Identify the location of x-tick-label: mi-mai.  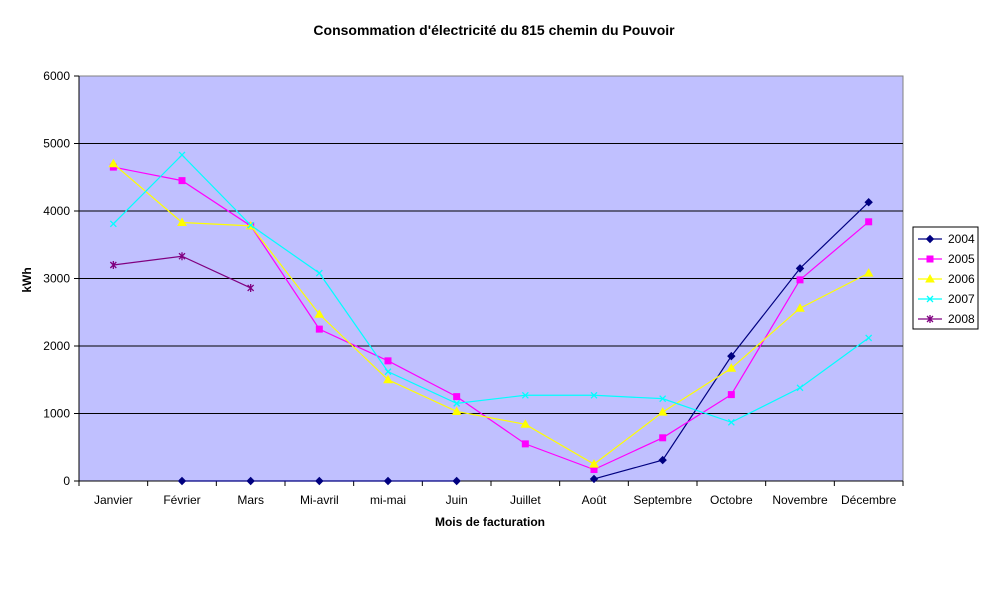
(388, 500).